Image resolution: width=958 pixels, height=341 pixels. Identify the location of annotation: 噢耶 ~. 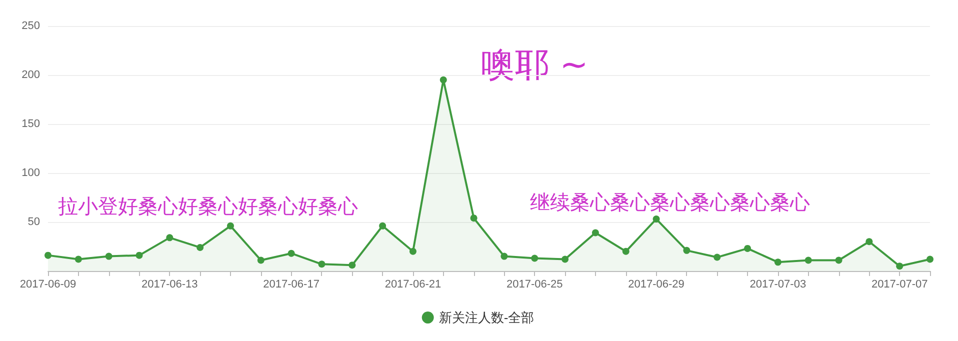
(534, 65).